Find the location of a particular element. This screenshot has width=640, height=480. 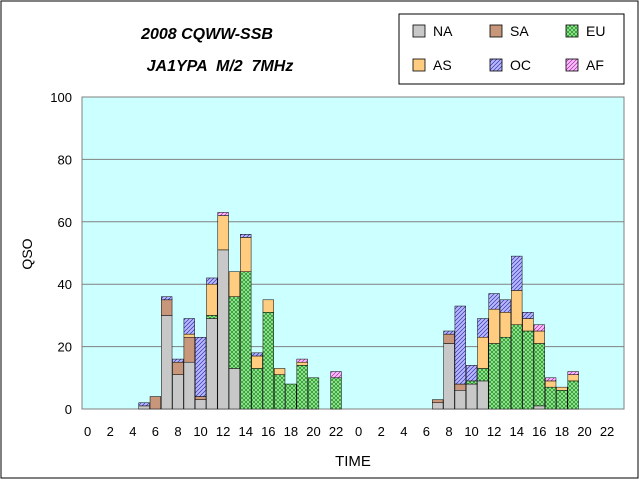

legend-swatch-oc is located at coordinates (496, 65).